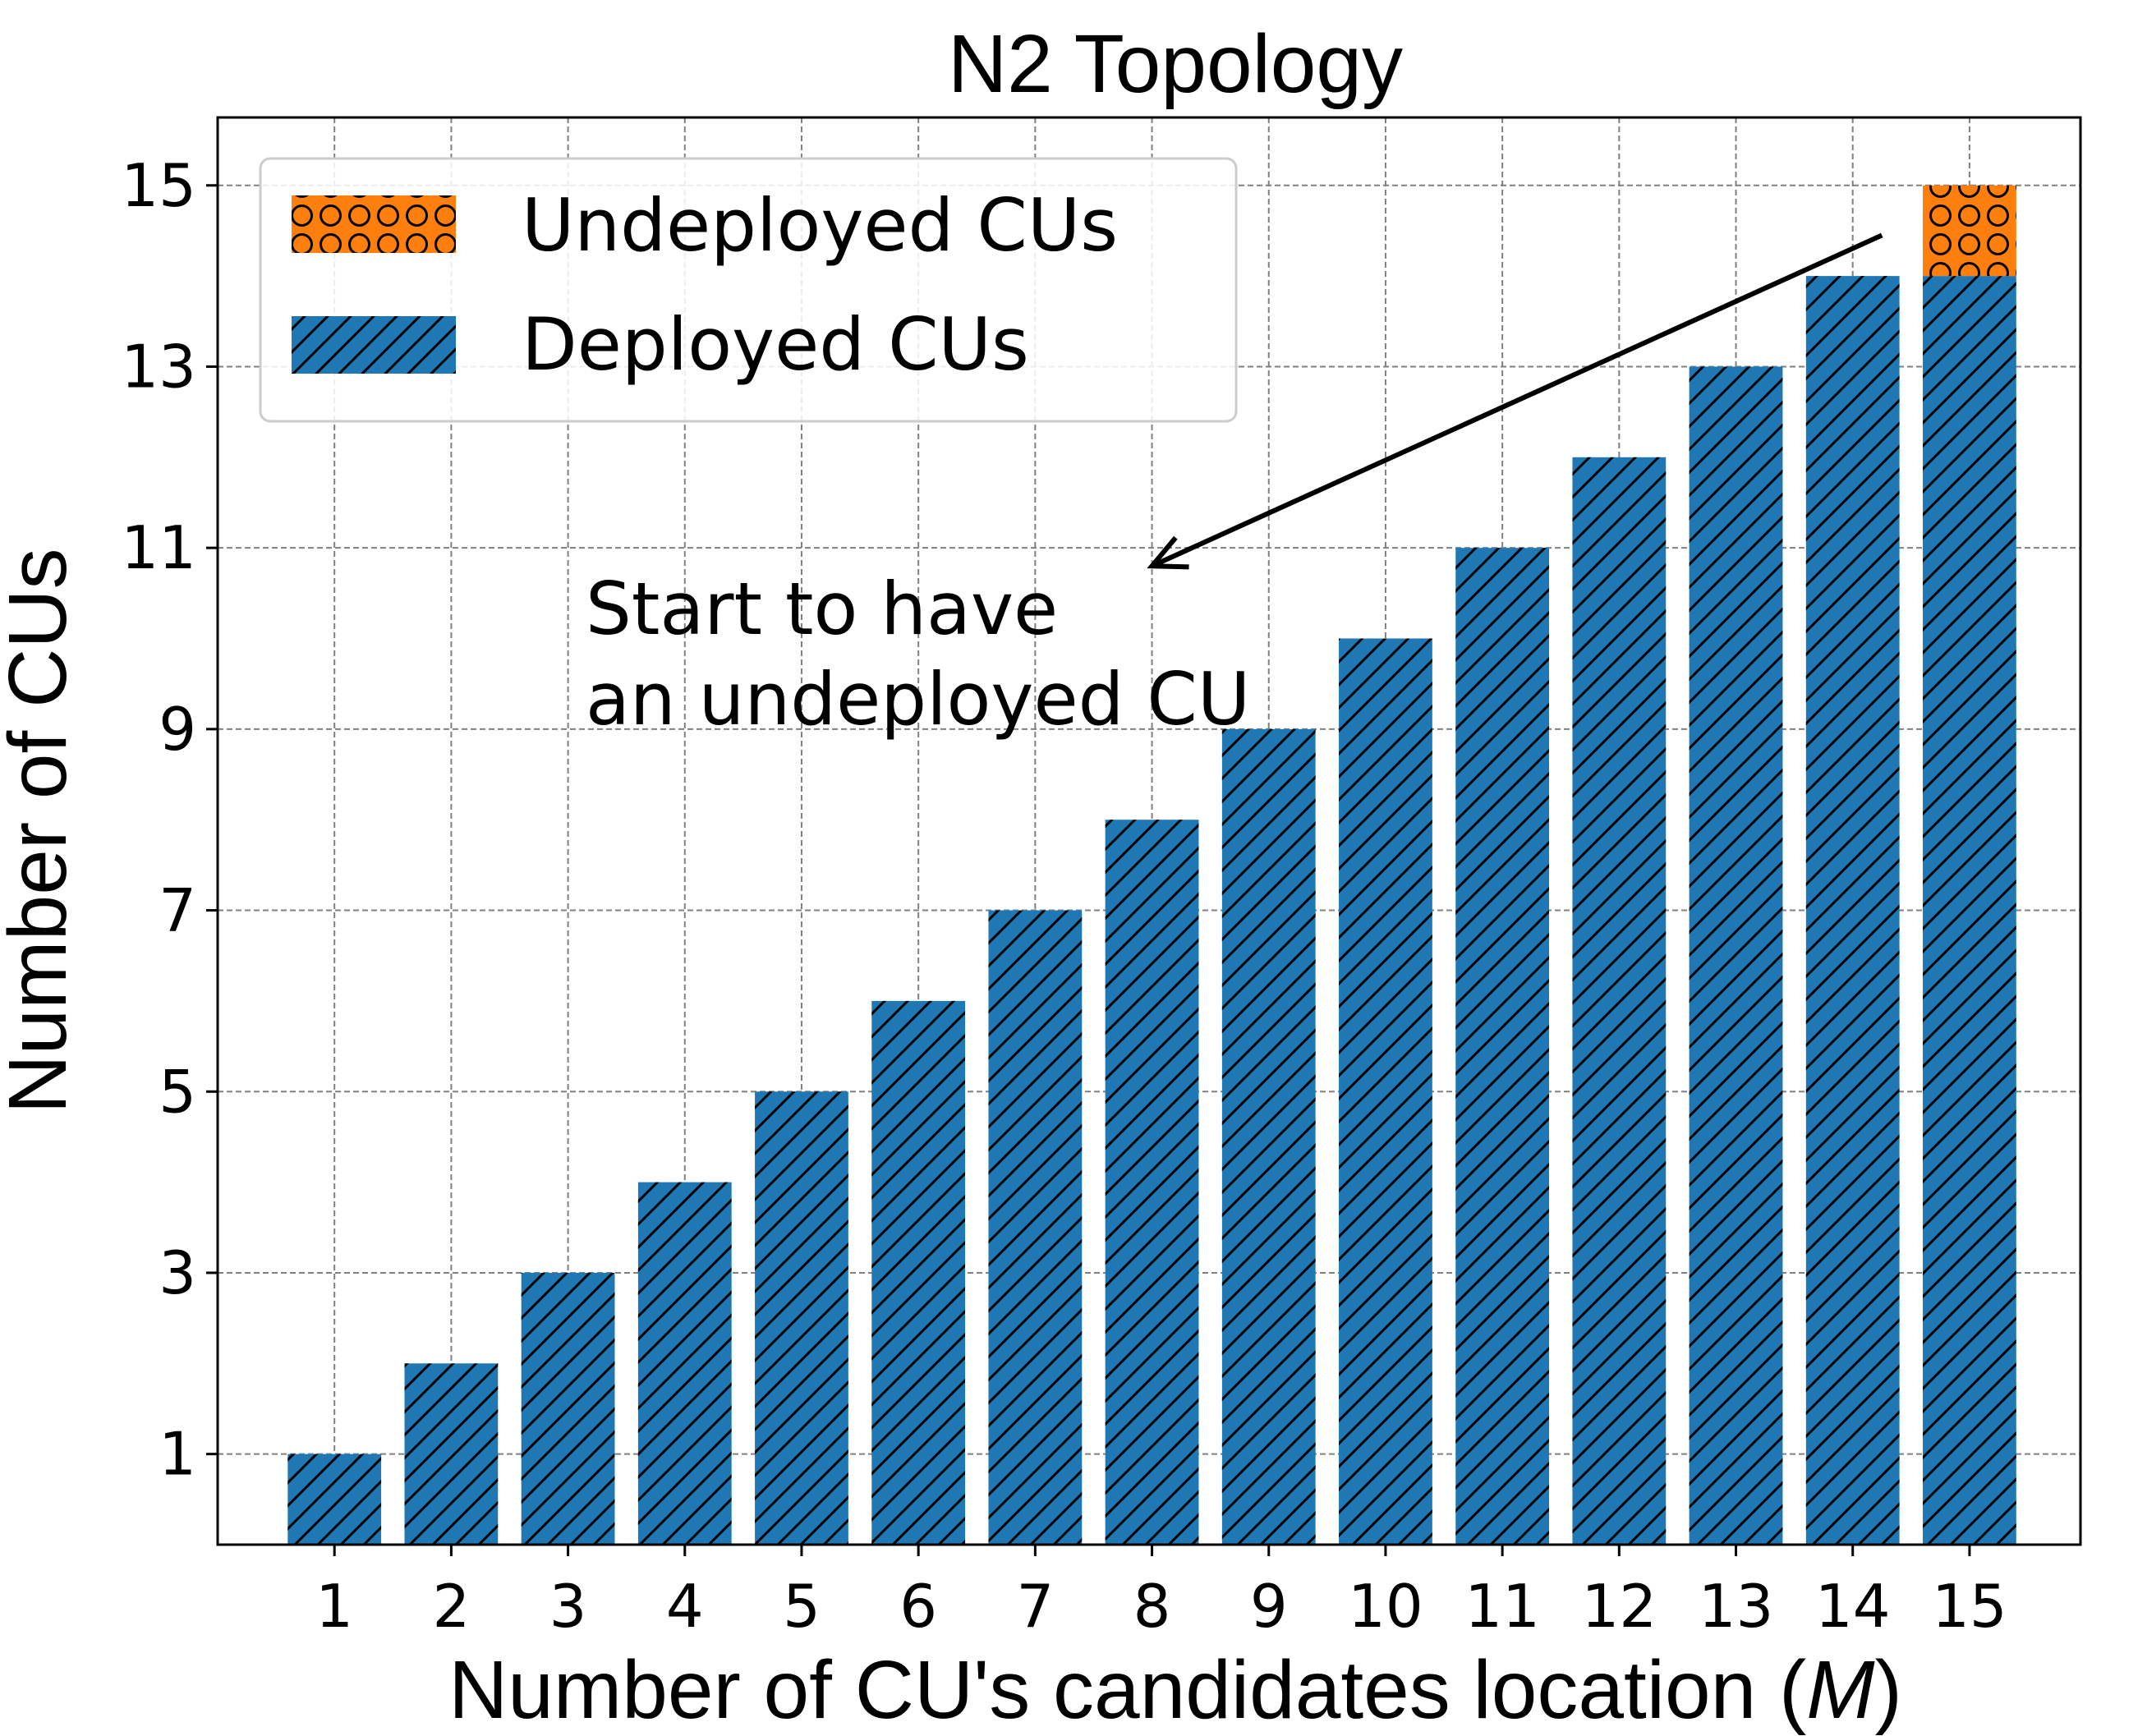 The height and width of the screenshot is (1736, 2147). Describe the element at coordinates (1840, 1690) in the screenshot. I see `x-axis-label-variable: M` at that location.